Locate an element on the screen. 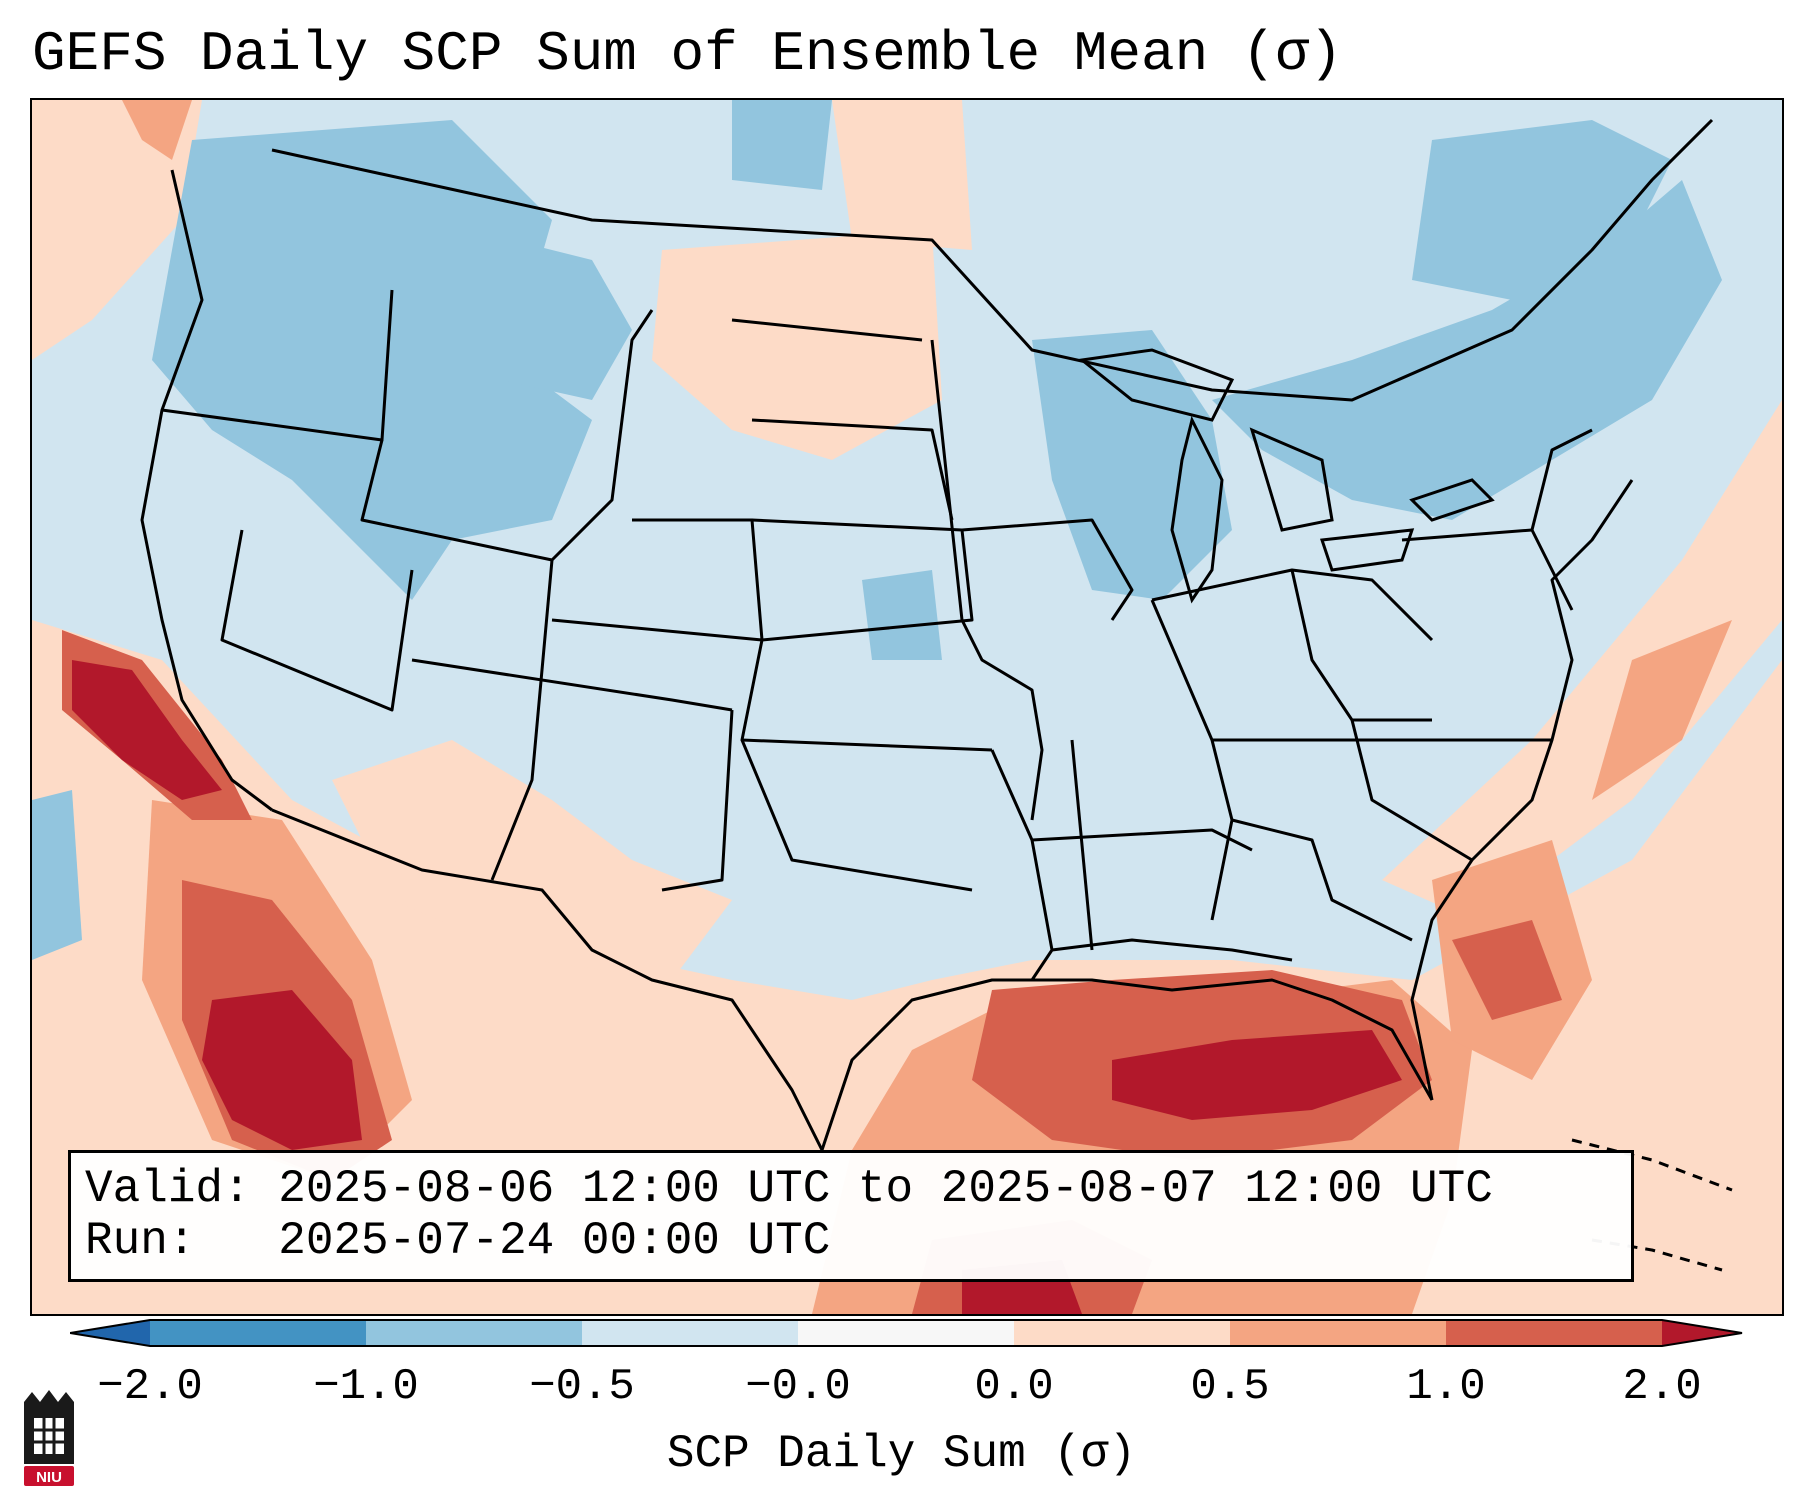 The width and height of the screenshot is (1803, 1506). colorbar is located at coordinates (906, 1333).